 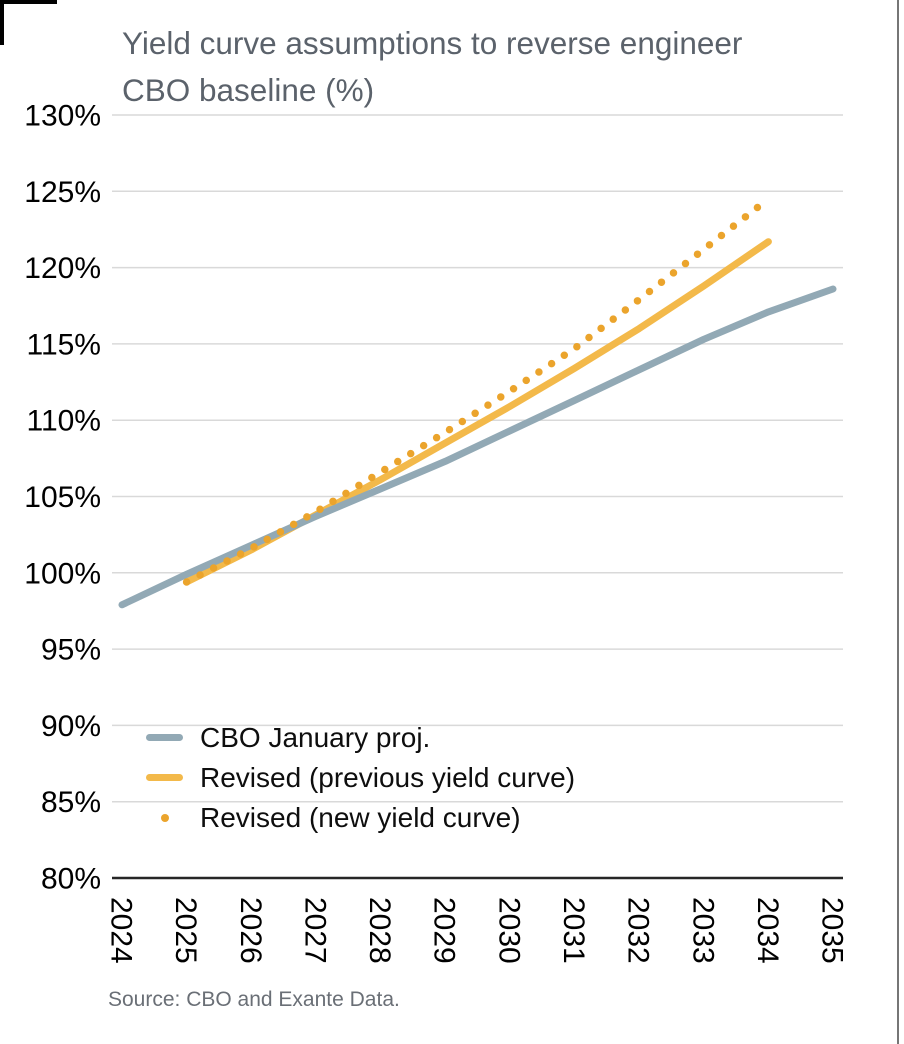 What do you see at coordinates (767, 930) in the screenshot?
I see `x-tick-label: 2034` at bounding box center [767, 930].